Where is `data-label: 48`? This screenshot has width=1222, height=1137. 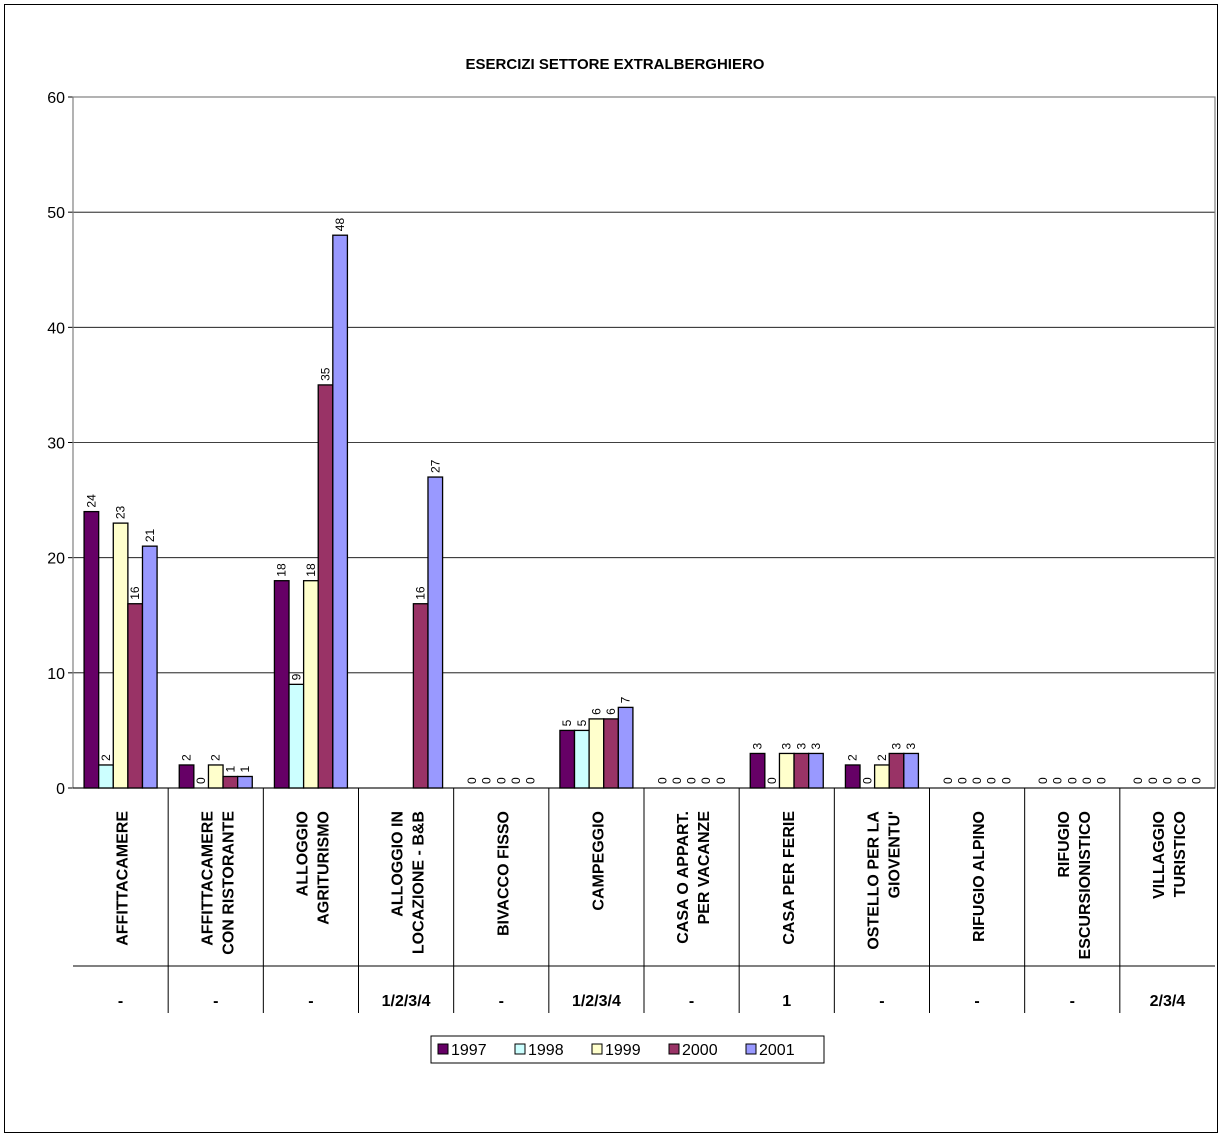
data-label: 48 is located at coordinates (340, 225).